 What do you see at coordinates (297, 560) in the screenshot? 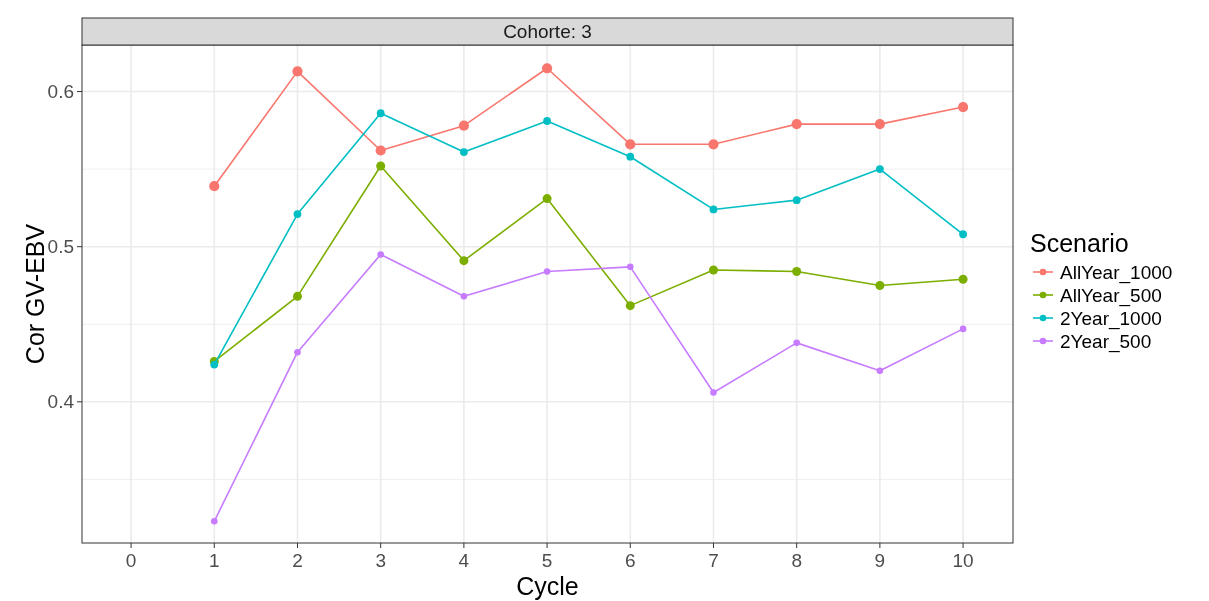
I see `x-tick-label: 2` at bounding box center [297, 560].